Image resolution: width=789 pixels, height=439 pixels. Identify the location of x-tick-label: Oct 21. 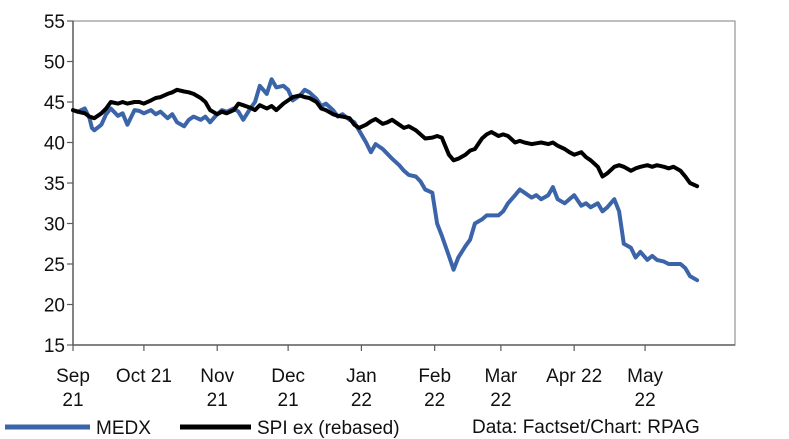
(144, 376).